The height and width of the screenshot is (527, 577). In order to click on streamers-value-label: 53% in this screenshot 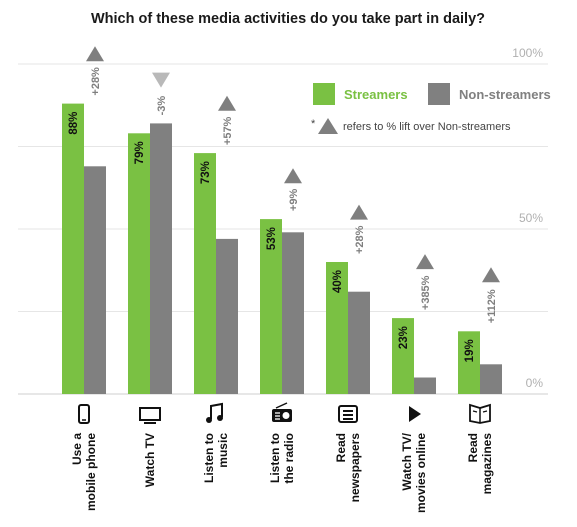, I will do `click(272, 238)`.